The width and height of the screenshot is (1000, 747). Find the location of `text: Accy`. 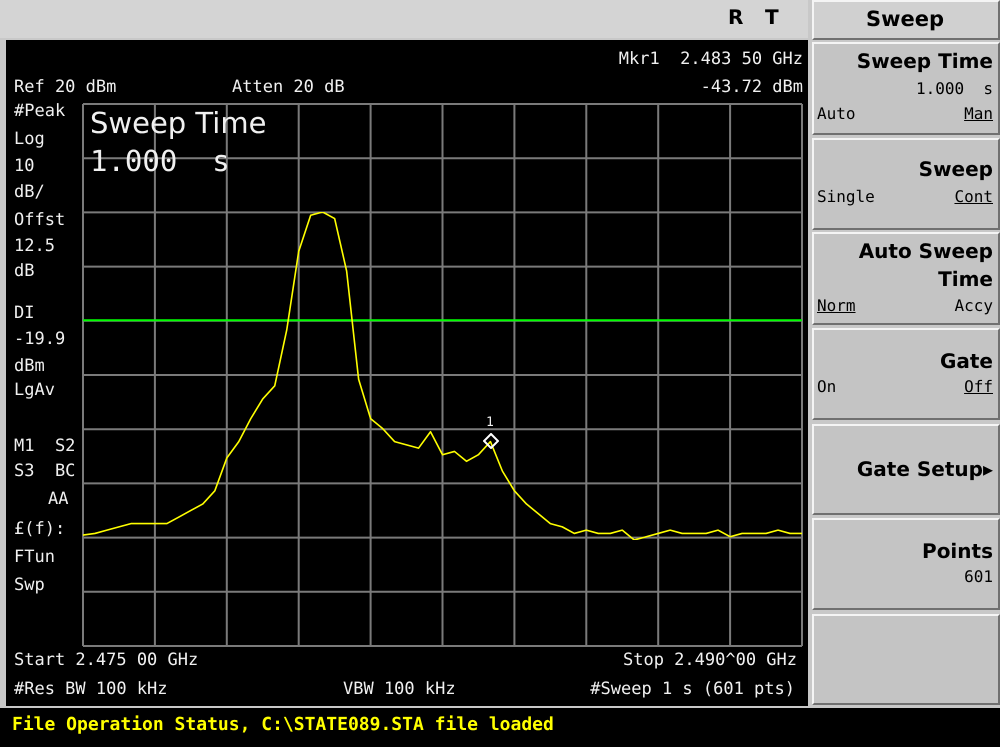

text: Accy is located at coordinates (973, 305).